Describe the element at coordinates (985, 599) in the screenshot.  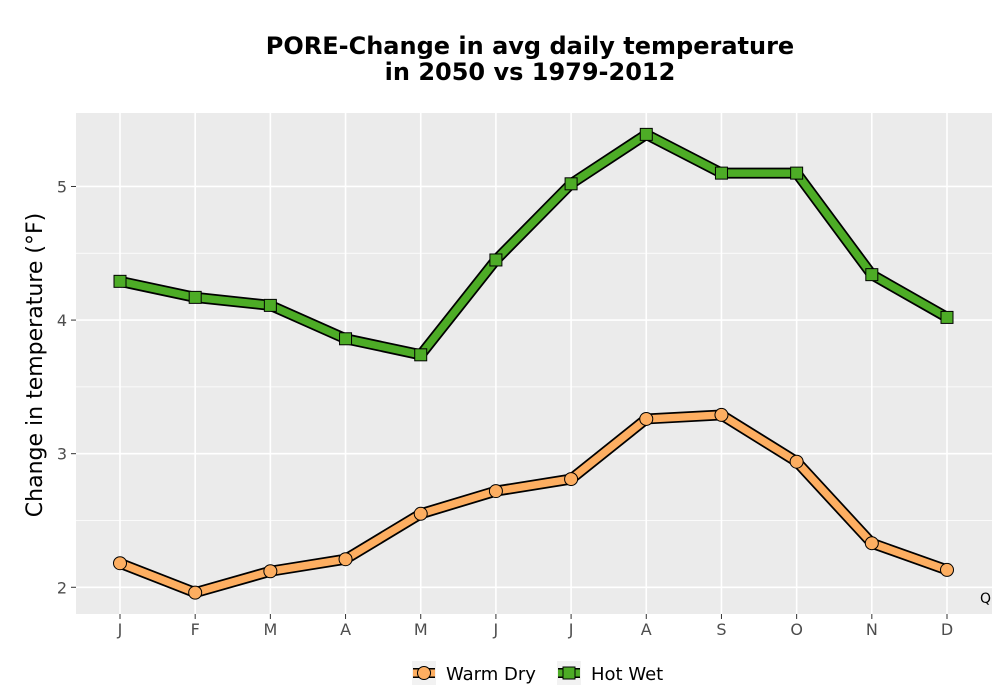
I see `corner-label: Q` at that location.